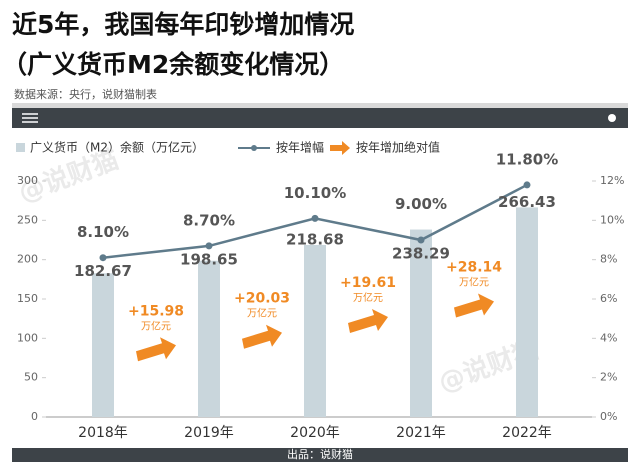 This screenshot has height=473, width=640. What do you see at coordinates (421, 204) in the screenshot?
I see `line-value-label: 9.00%` at bounding box center [421, 204].